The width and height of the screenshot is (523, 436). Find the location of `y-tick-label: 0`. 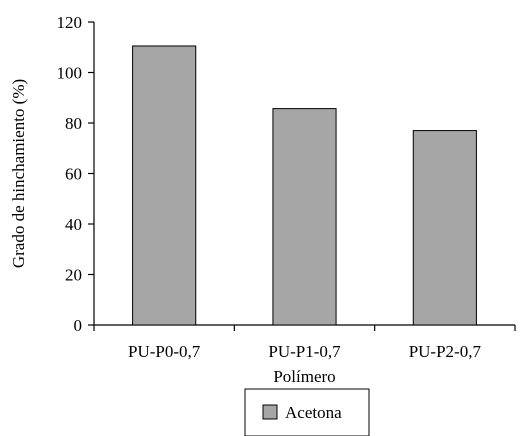

y-tick-label: 0 is located at coordinates (78, 325).